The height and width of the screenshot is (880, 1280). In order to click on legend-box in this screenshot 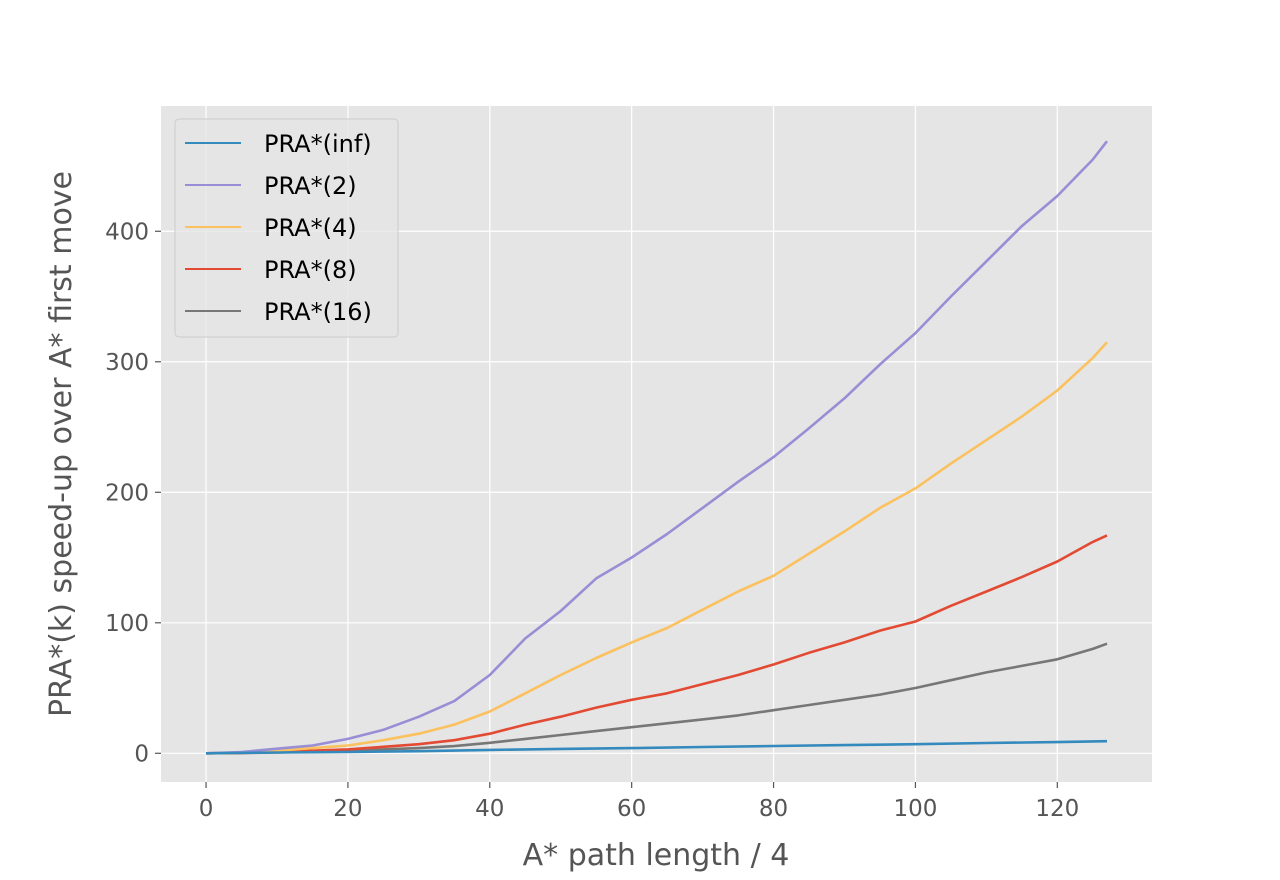, I will do `click(286, 228)`.